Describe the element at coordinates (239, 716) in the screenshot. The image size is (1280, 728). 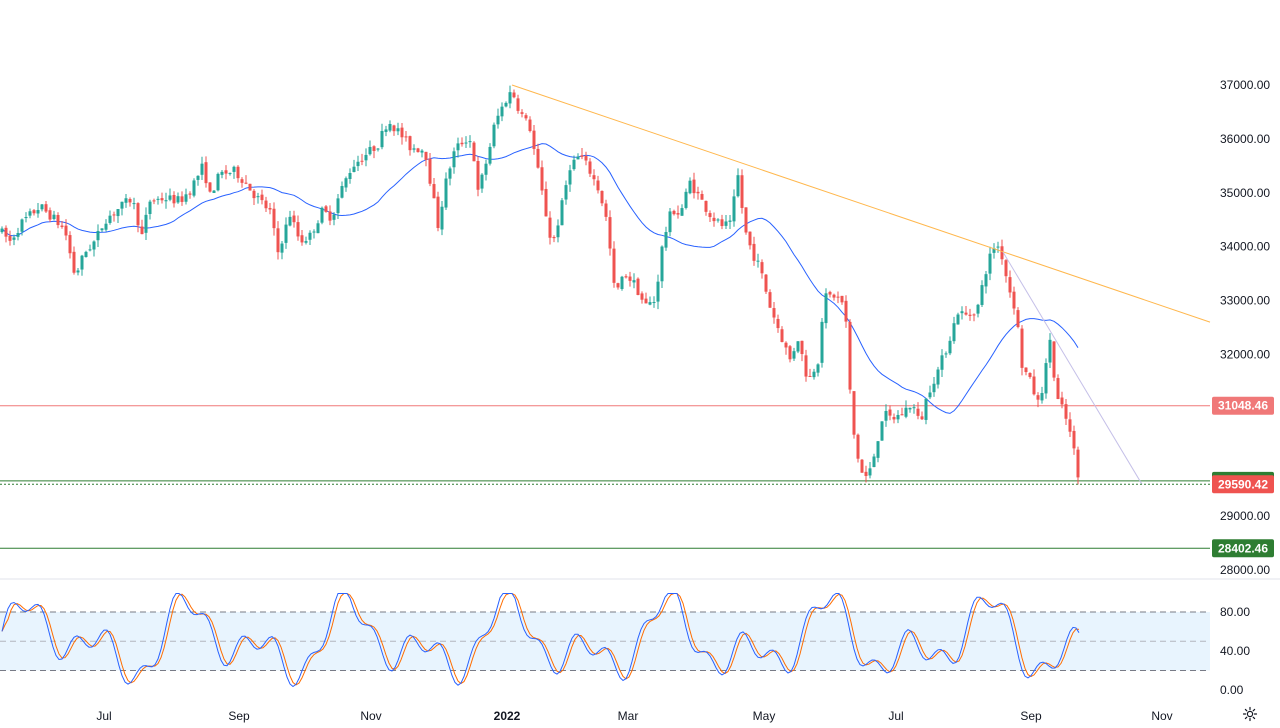
I see `time-tick-label: Sep` at that location.